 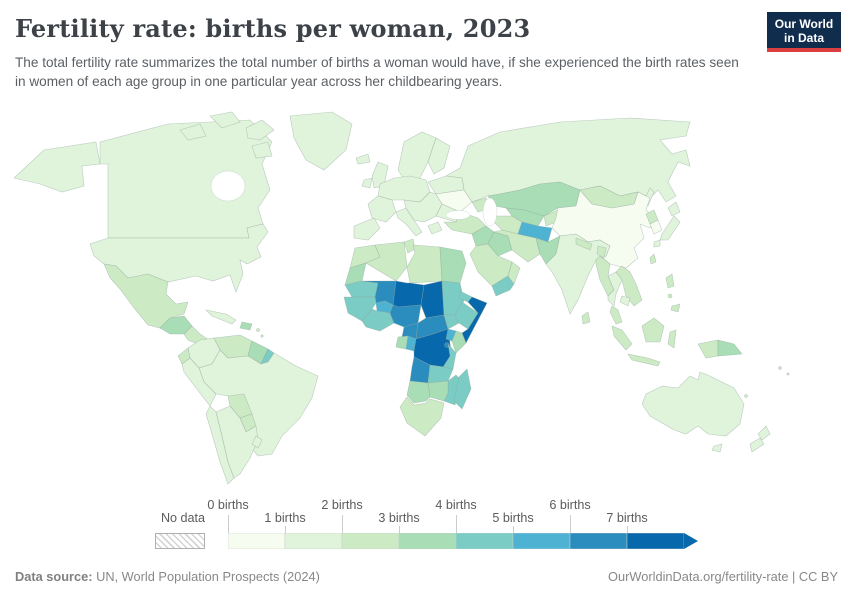 What do you see at coordinates (321, 141) in the screenshot?
I see `country-greenland` at bounding box center [321, 141].